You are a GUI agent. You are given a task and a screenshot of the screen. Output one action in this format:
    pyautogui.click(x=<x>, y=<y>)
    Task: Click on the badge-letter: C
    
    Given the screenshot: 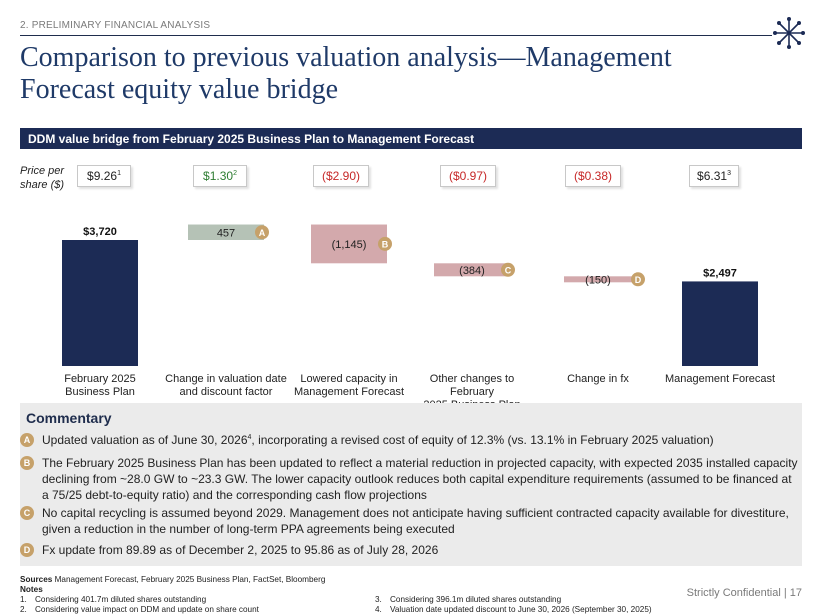 What is the action you would take?
    pyautogui.click(x=508, y=270)
    